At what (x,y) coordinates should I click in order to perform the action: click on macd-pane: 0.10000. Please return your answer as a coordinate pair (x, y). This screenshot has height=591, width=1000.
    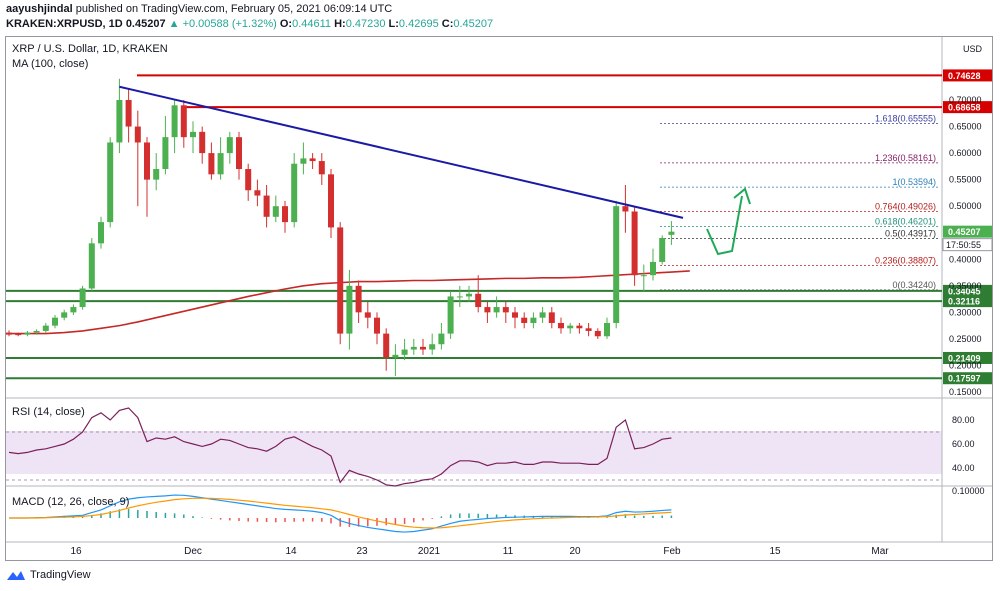
    Looking at the image, I should click on (497, 509).